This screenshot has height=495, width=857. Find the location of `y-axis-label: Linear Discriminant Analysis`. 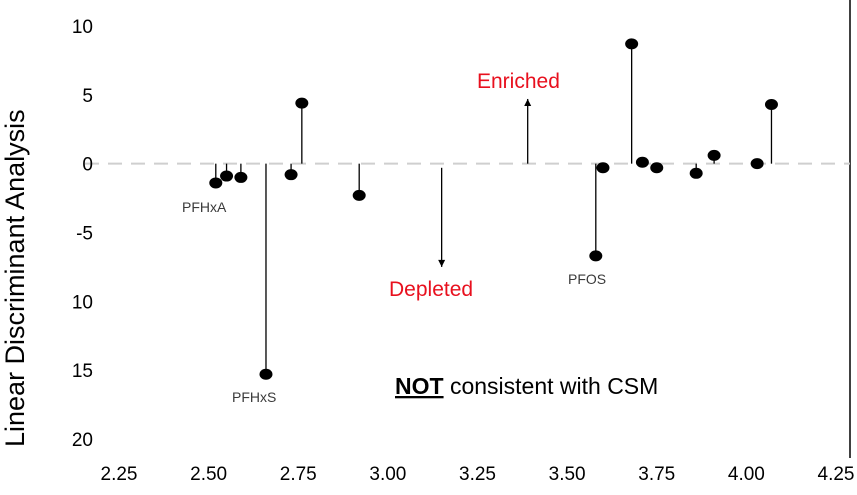

y-axis-label: Linear Discriminant Analysis is located at coordinates (15, 278).